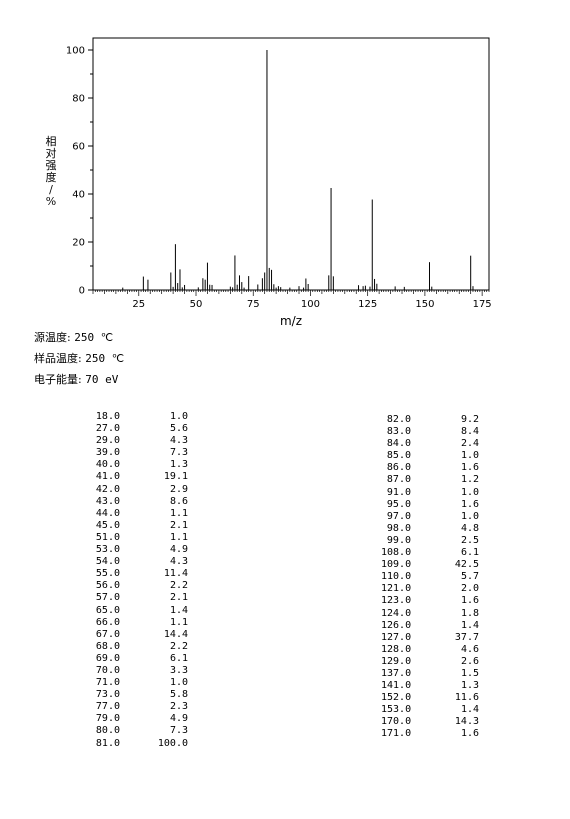 The image size is (570, 819). I want to click on mz-value: 71.0, so click(107, 683).